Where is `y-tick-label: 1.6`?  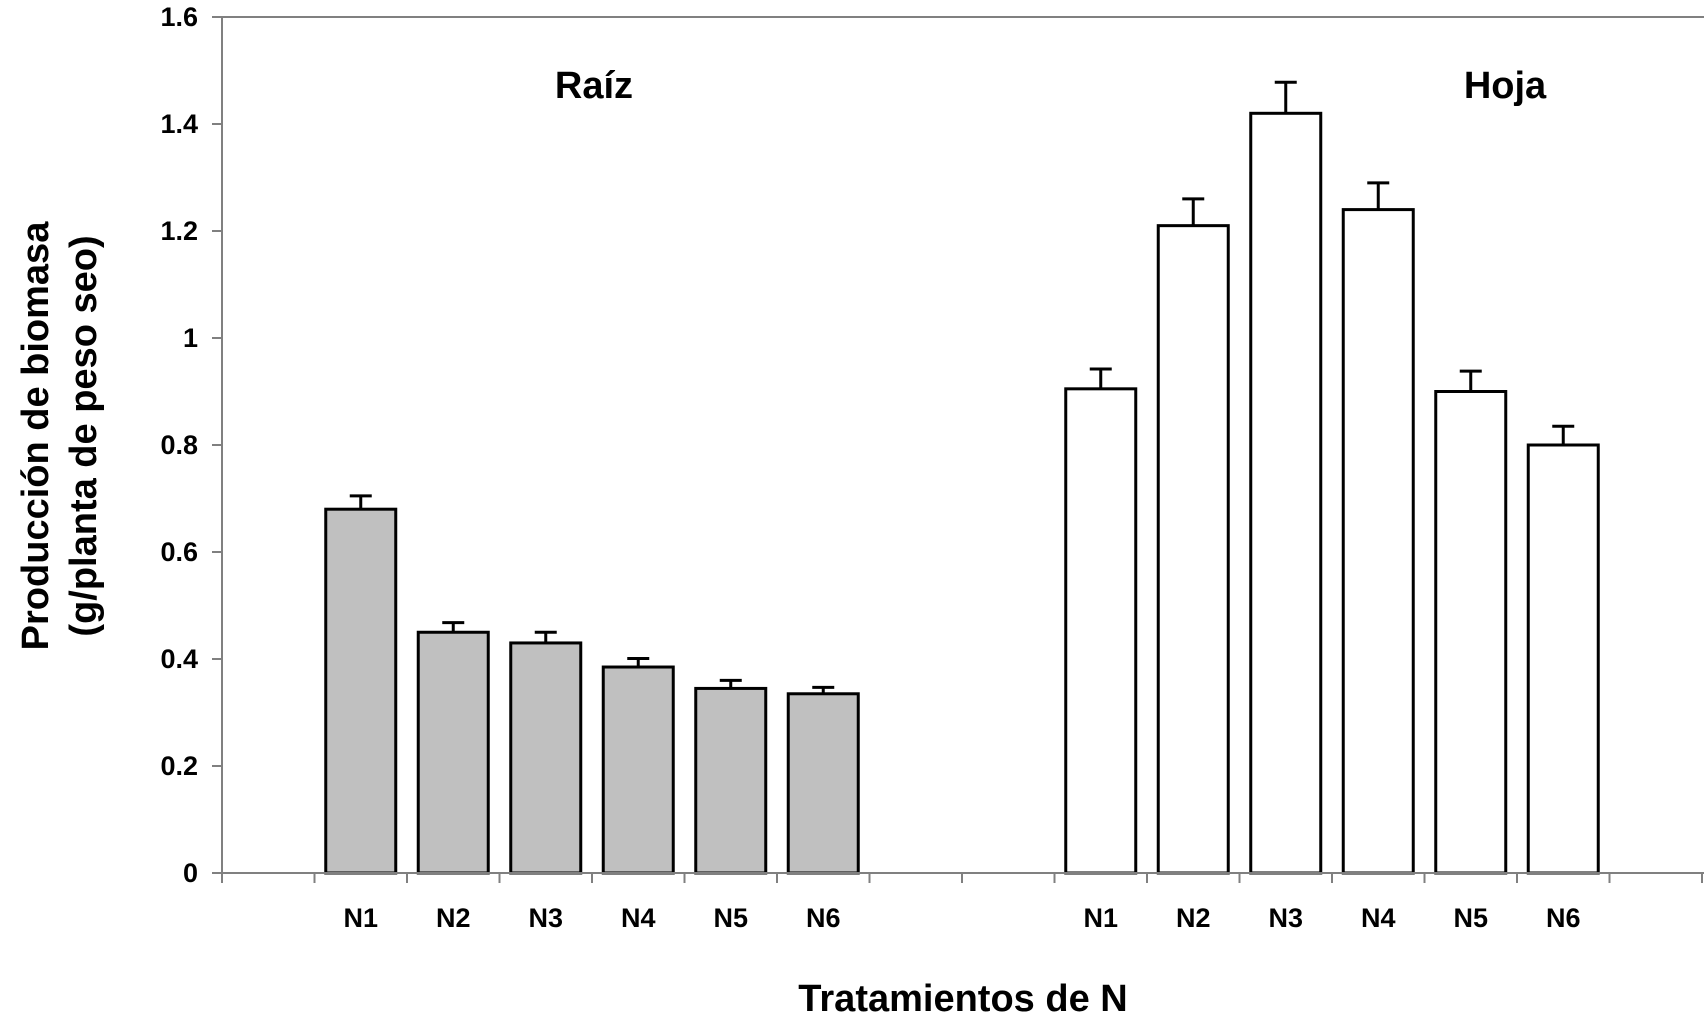 y-tick-label: 1.6 is located at coordinates (179, 17).